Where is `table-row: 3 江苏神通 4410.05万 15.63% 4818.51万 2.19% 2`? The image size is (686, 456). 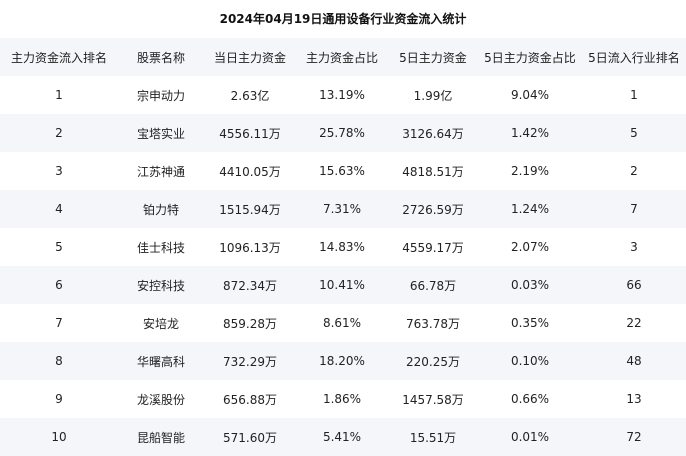
table-row: 3 江苏神通 4410.05万 15.63% 4818.51万 2.19% 2 is located at coordinates (343, 171).